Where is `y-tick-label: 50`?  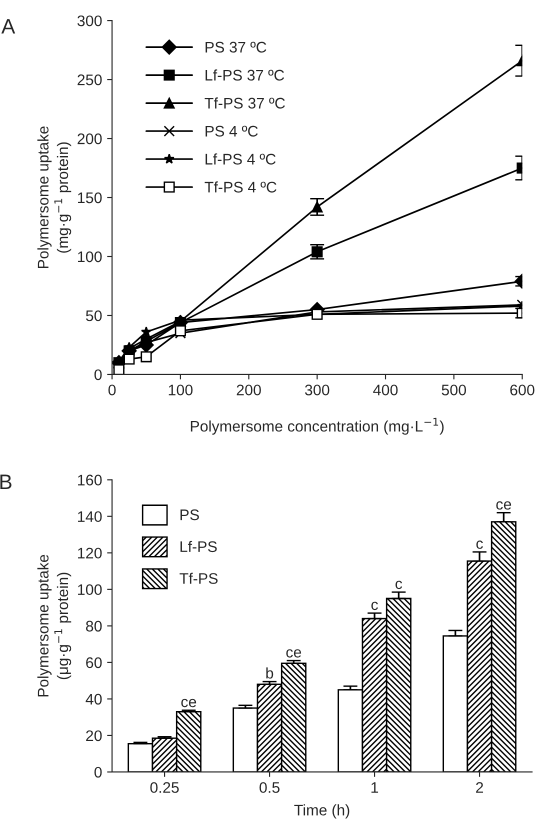
y-tick-label: 50 is located at coordinates (94, 316).